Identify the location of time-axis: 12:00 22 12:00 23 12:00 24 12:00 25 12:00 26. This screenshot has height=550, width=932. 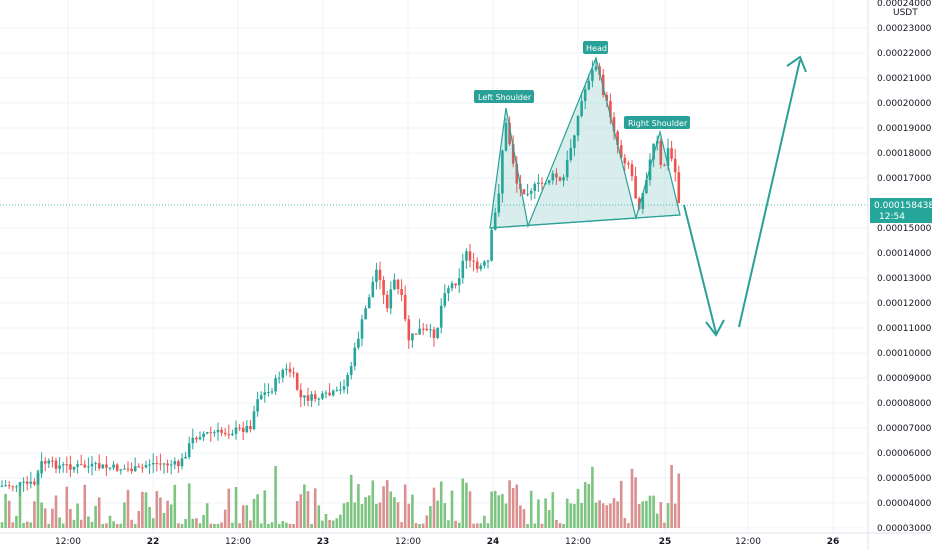
(466, 539).